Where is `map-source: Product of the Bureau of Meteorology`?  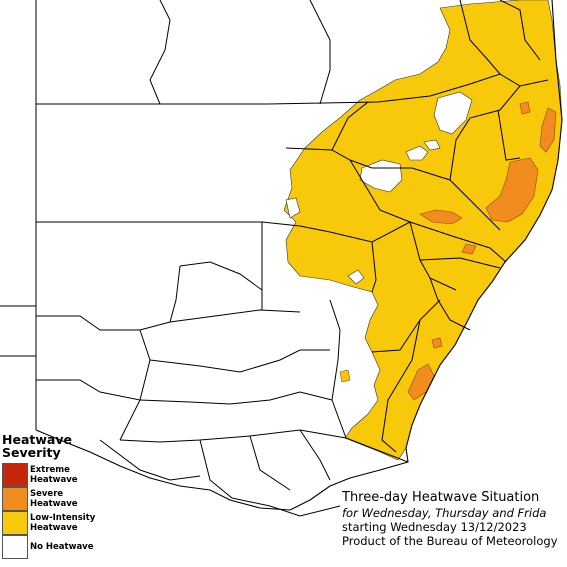
map-source: Product of the Bureau of Meteorology is located at coordinates (450, 541).